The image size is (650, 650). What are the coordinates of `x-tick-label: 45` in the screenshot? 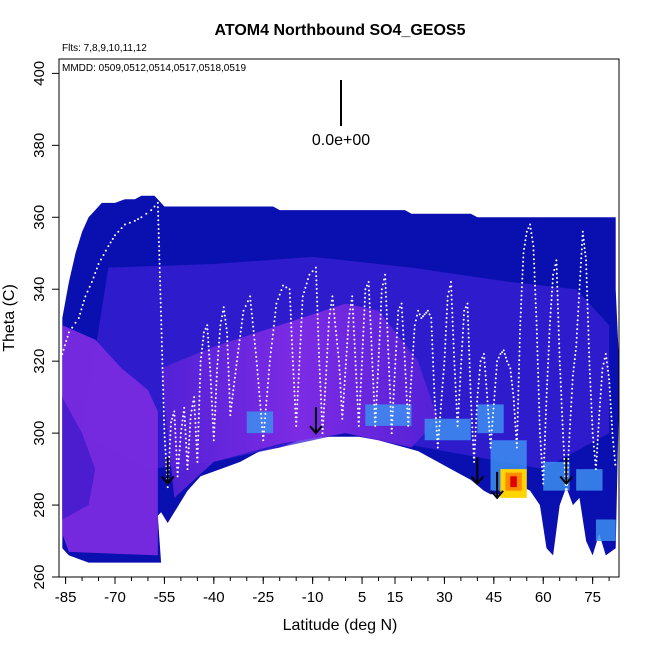 It's located at (493, 597).